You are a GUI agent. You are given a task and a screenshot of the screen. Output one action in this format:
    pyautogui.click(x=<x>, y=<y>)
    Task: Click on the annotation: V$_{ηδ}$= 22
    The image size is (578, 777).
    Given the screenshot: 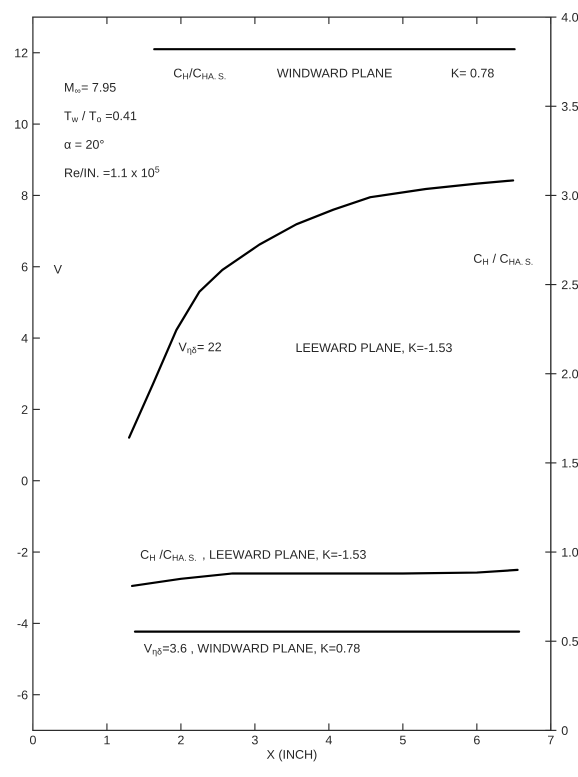 What is the action you would take?
    pyautogui.click(x=200, y=348)
    